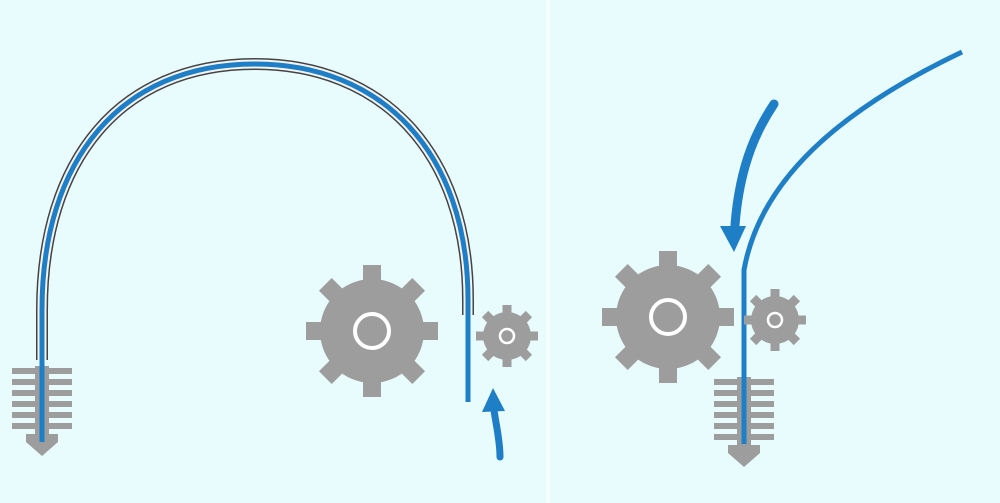  I want to click on feed-arrow-right, so click(754, 164).